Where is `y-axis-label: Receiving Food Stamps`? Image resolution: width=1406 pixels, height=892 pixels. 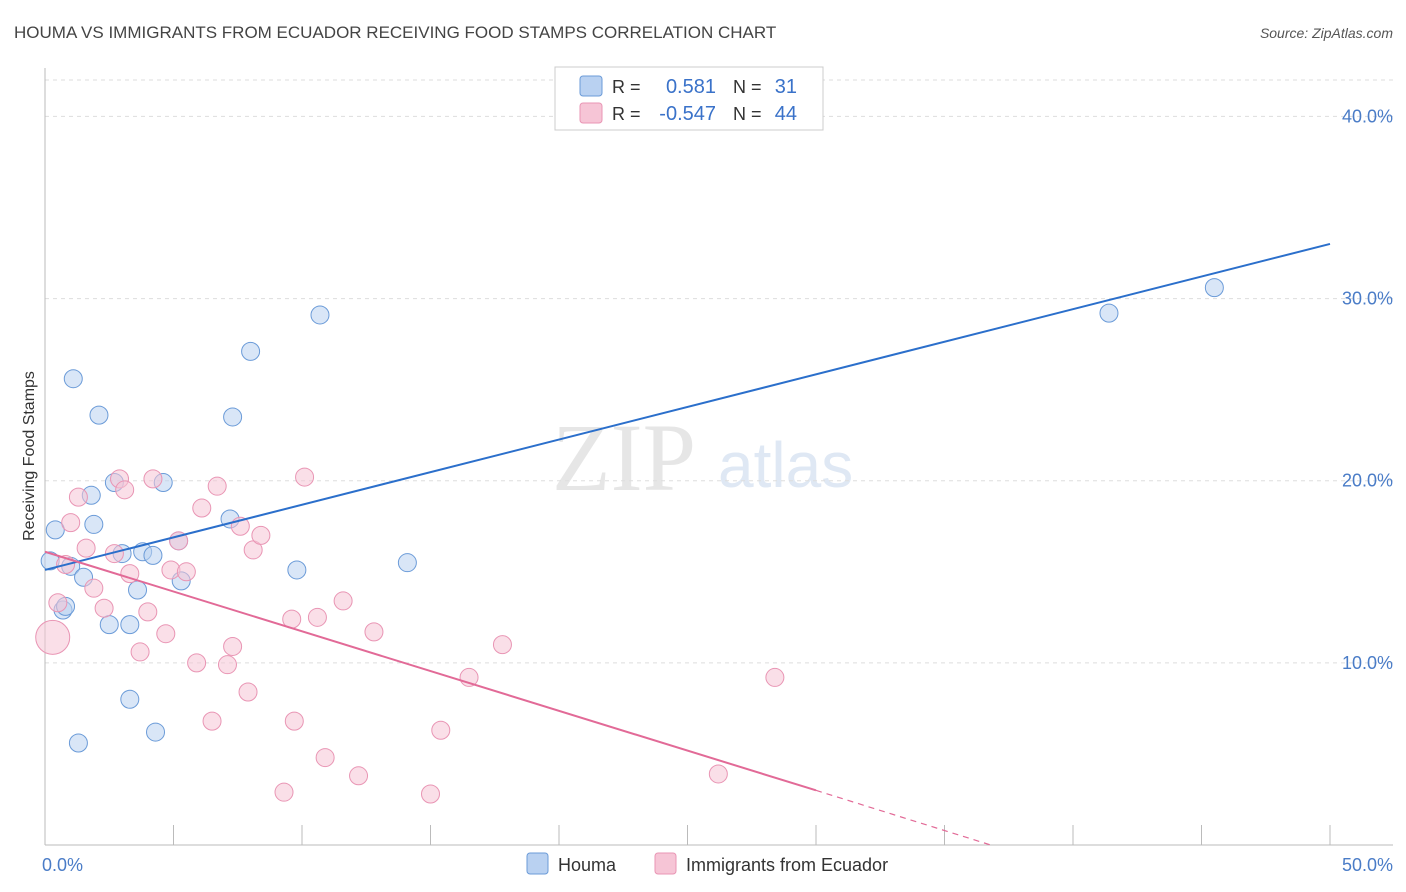
y-axis-label: Receiving Food Stamps is located at coordinates (29, 456).